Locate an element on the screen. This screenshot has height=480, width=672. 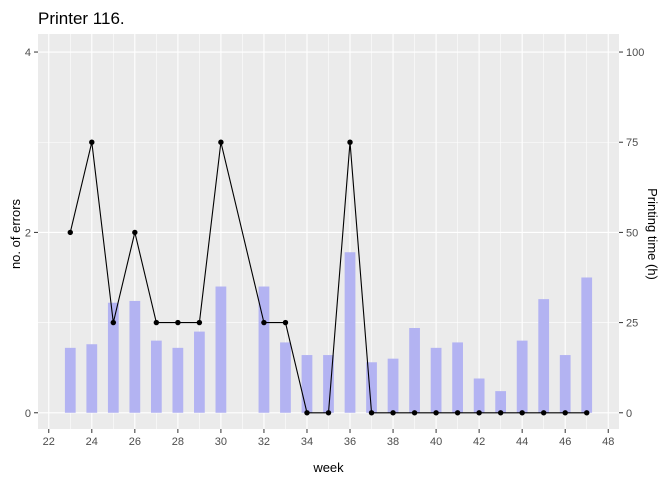
x-tick-label: 22 is located at coordinates (49, 442).